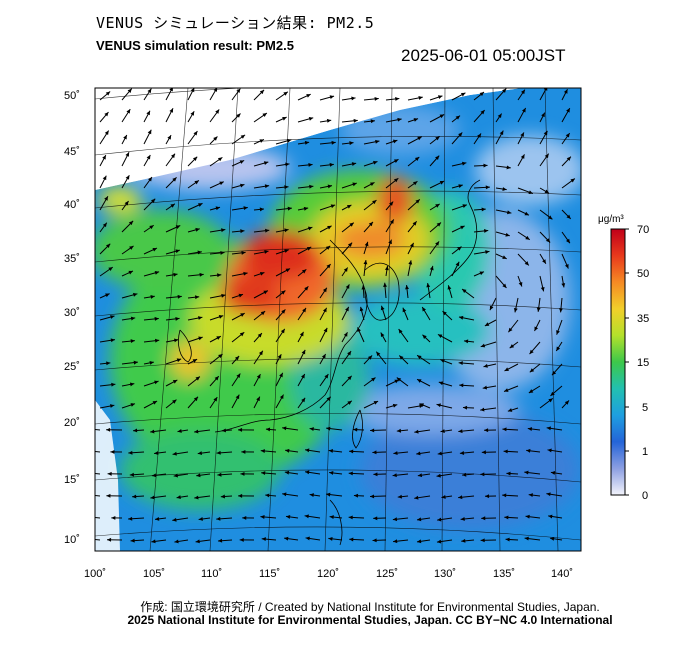  I want to click on lat-label: 50˚, so click(72, 96).